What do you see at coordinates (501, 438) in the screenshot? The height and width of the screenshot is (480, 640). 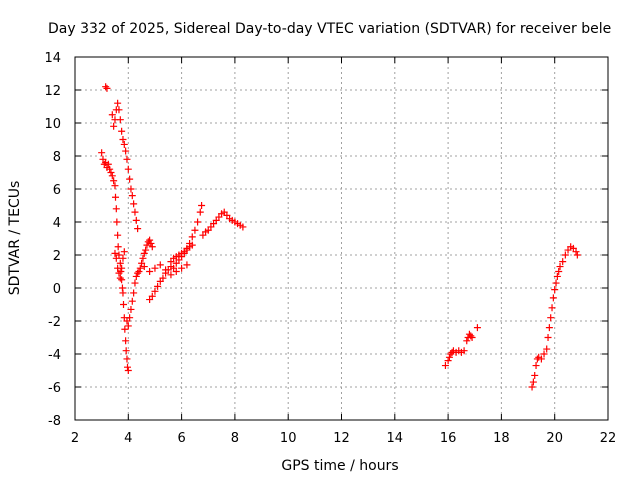 I see `x-tick-label: 18` at bounding box center [501, 438].